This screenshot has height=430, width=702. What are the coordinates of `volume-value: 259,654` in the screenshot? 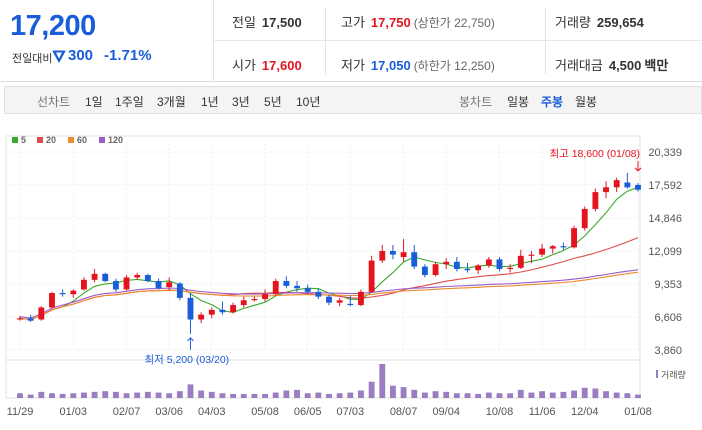 It's located at (620, 22).